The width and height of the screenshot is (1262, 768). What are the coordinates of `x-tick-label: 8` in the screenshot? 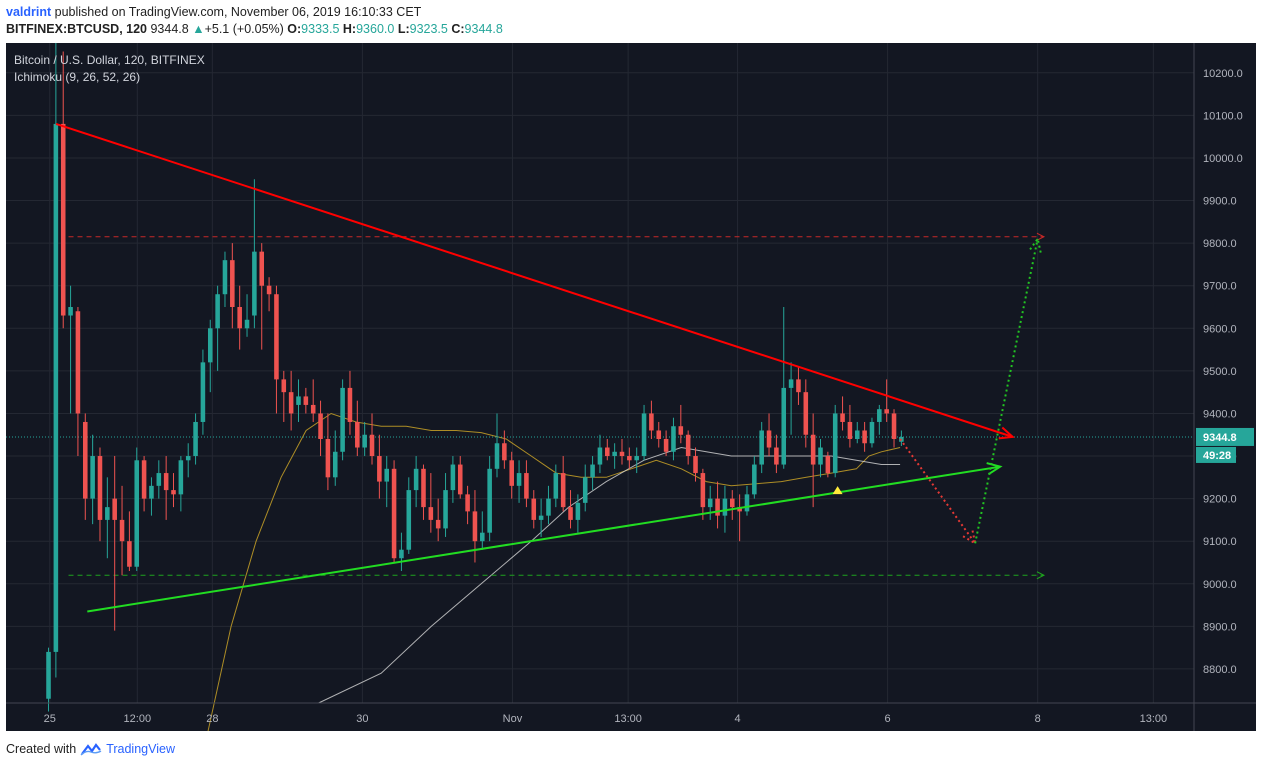 It's located at (1038, 719).